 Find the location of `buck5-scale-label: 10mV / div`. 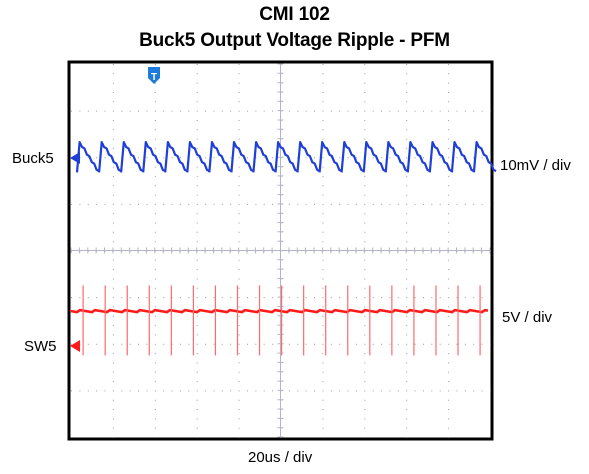

buck5-scale-label: 10mV / div is located at coordinates (535, 165).